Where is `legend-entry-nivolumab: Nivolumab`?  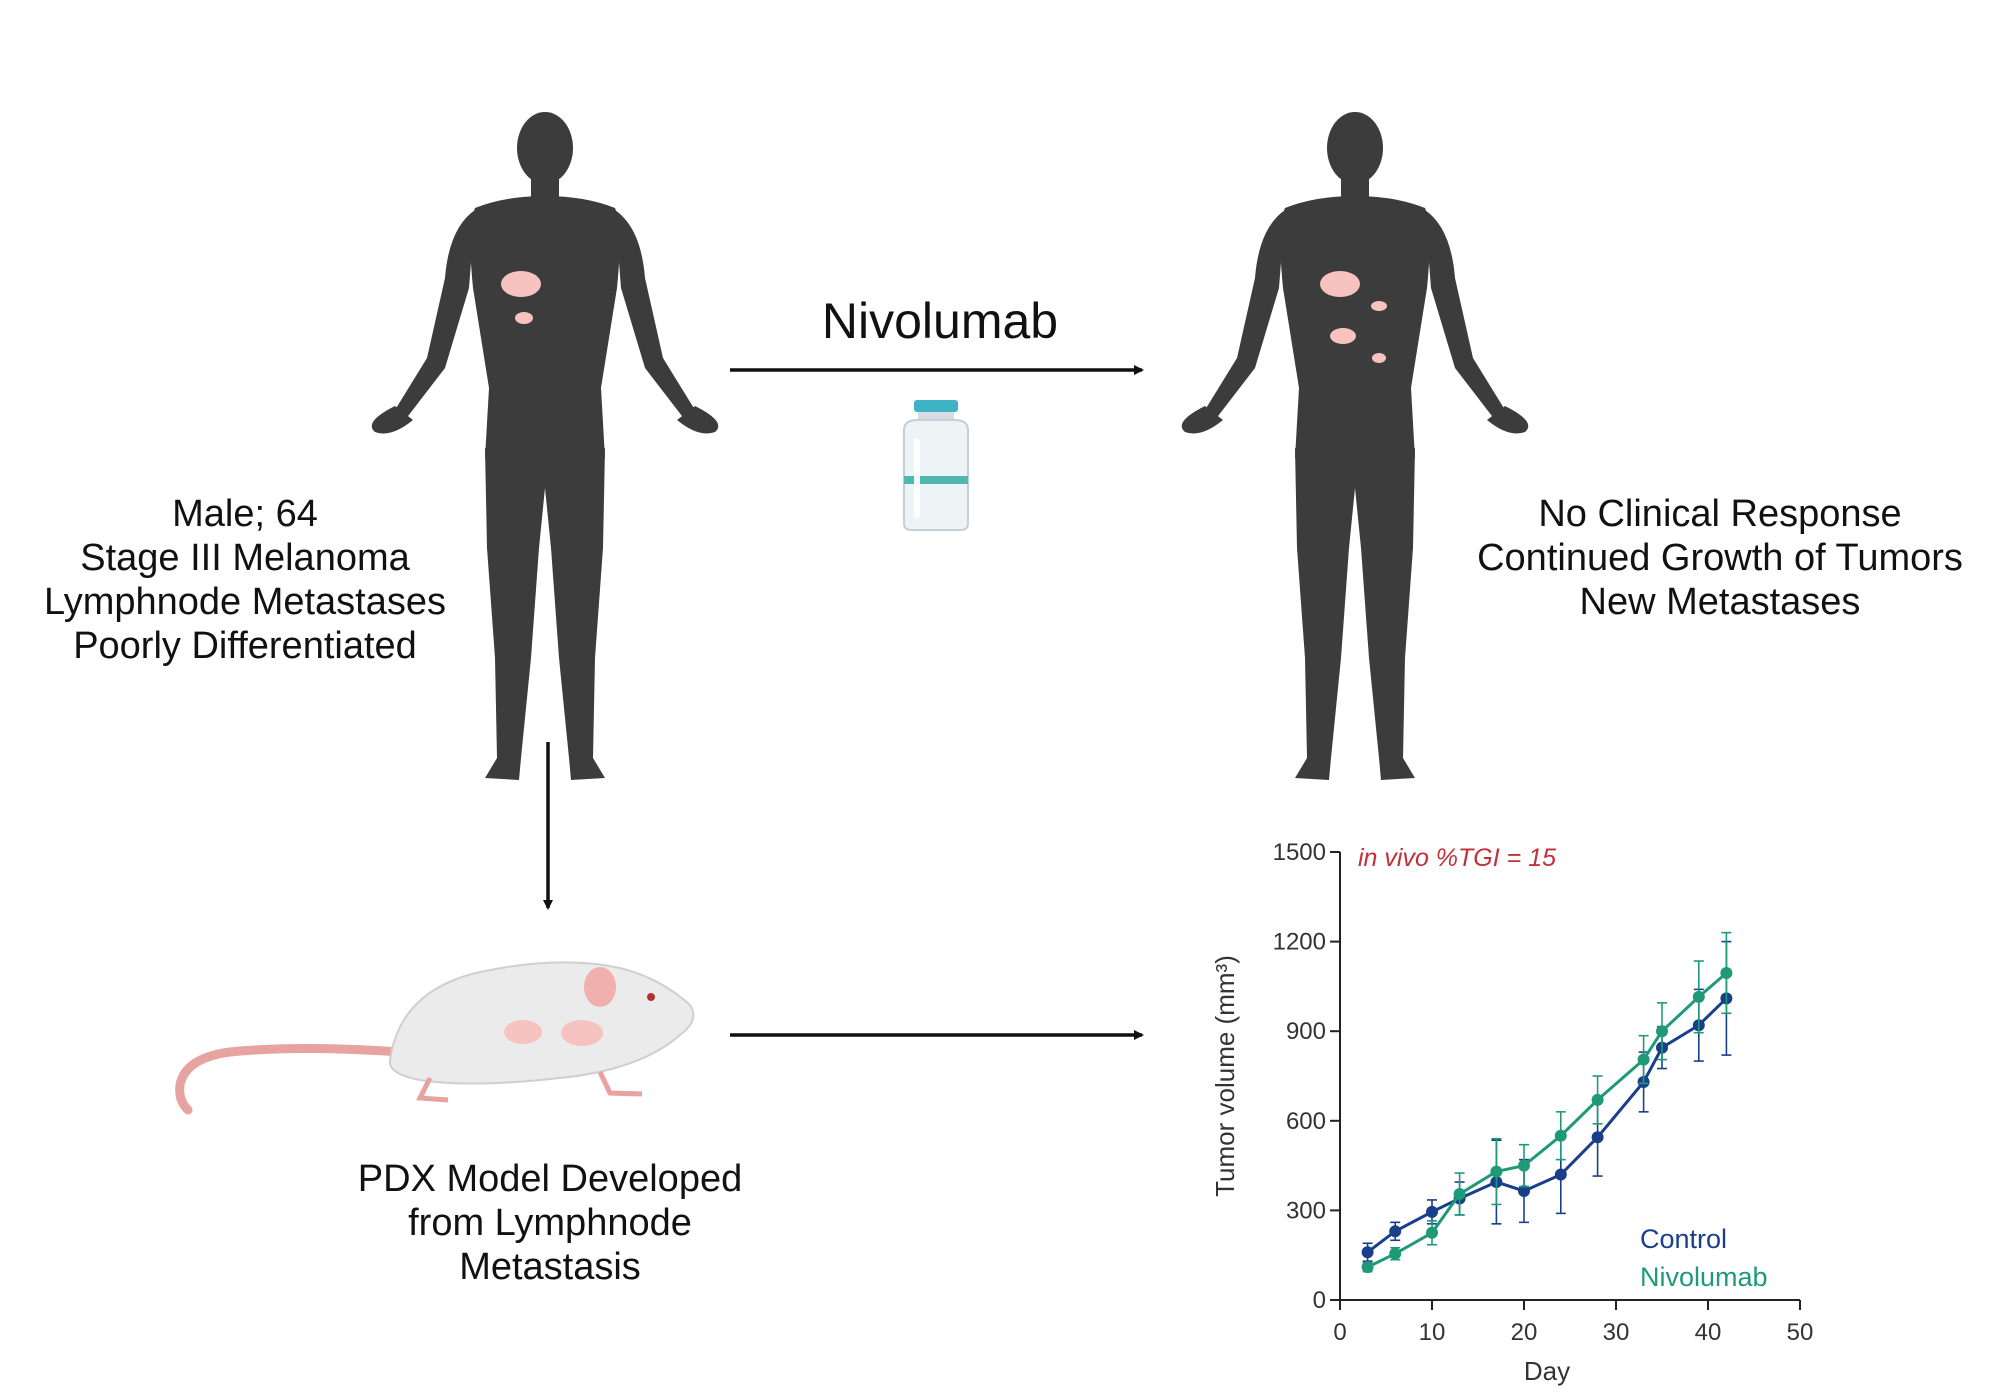 legend-entry-nivolumab: Nivolumab is located at coordinates (1704, 1277).